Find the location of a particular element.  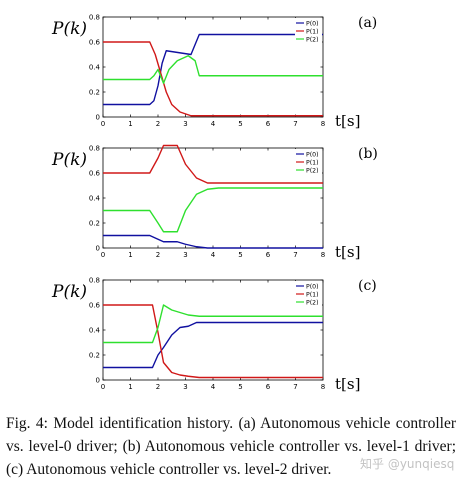

panel-label: (c) is located at coordinates (367, 286).